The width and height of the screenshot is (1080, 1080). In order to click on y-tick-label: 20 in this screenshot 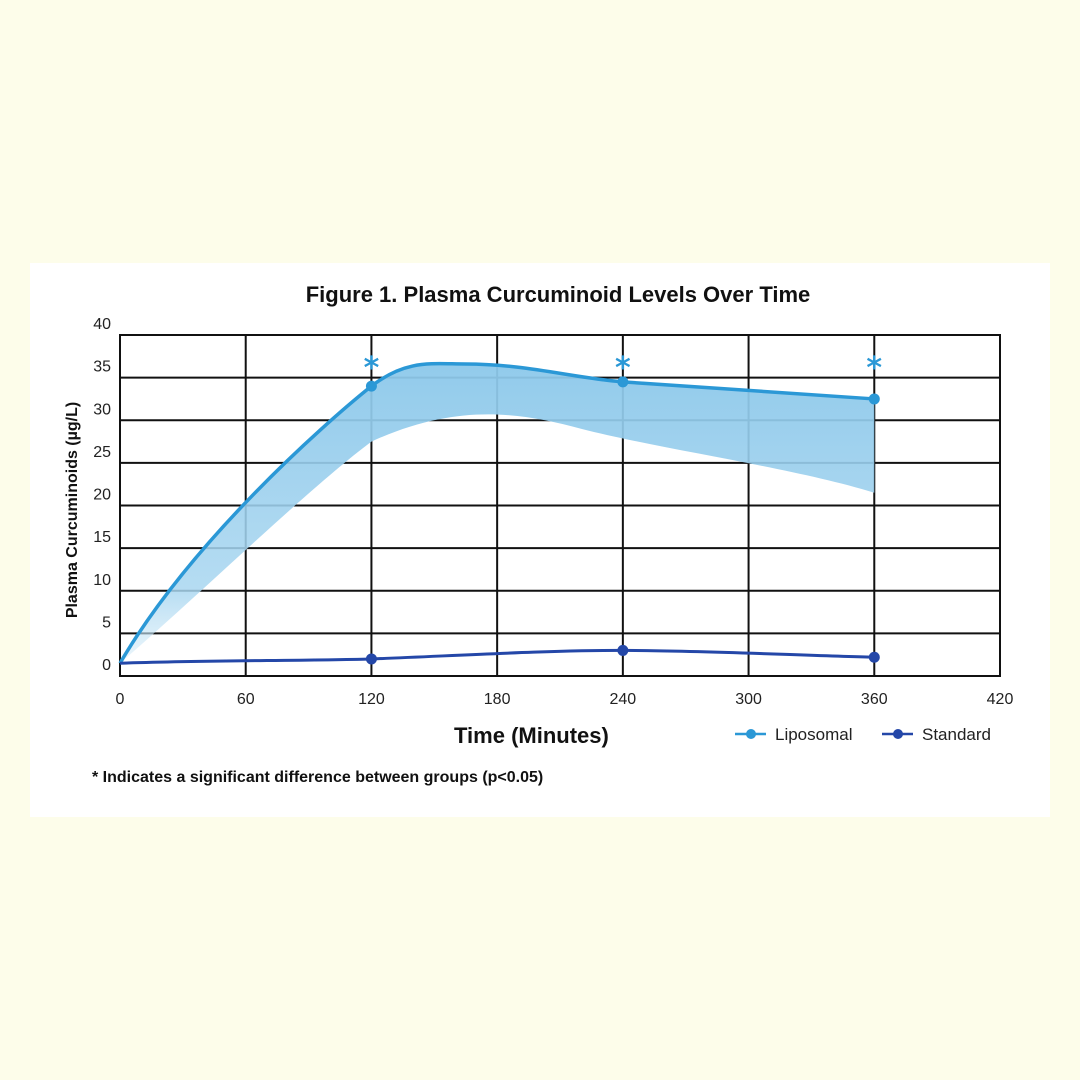, I will do `click(102, 495)`.